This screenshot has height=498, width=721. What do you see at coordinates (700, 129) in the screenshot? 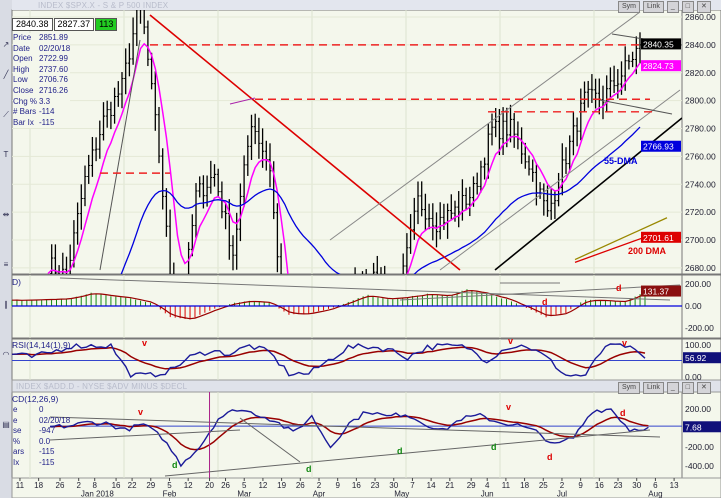
I see `y-tick-label: 2780.00` at bounding box center [700, 129].